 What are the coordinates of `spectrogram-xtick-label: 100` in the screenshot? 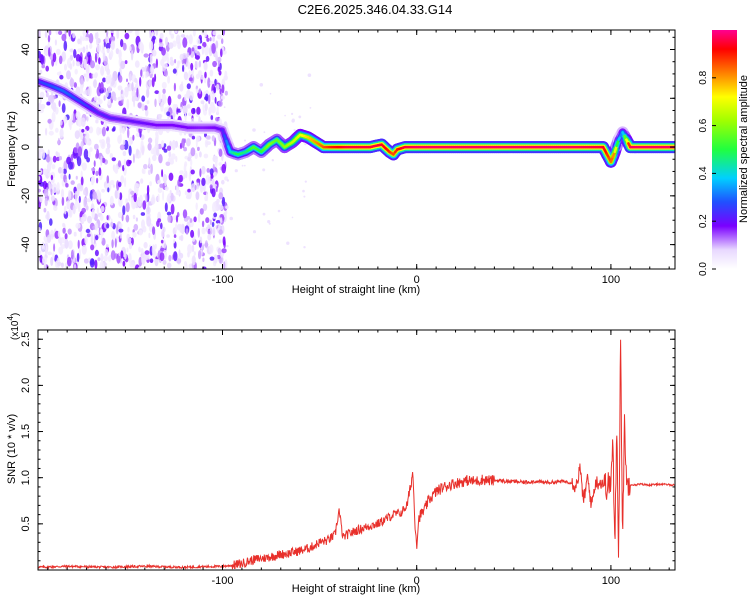 It's located at (611, 280).